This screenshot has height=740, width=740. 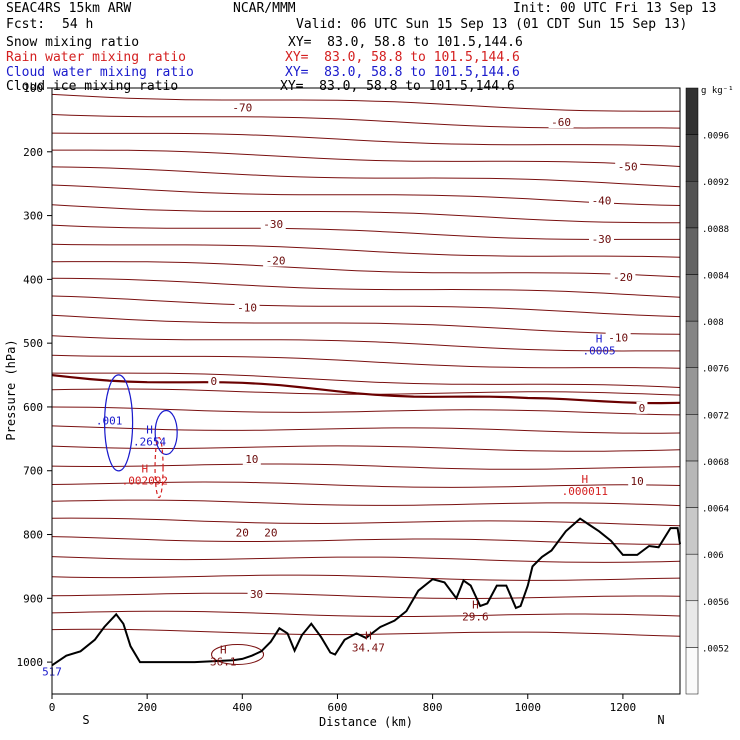 I want to click on extremum-value: 36.1, so click(x=223, y=662).